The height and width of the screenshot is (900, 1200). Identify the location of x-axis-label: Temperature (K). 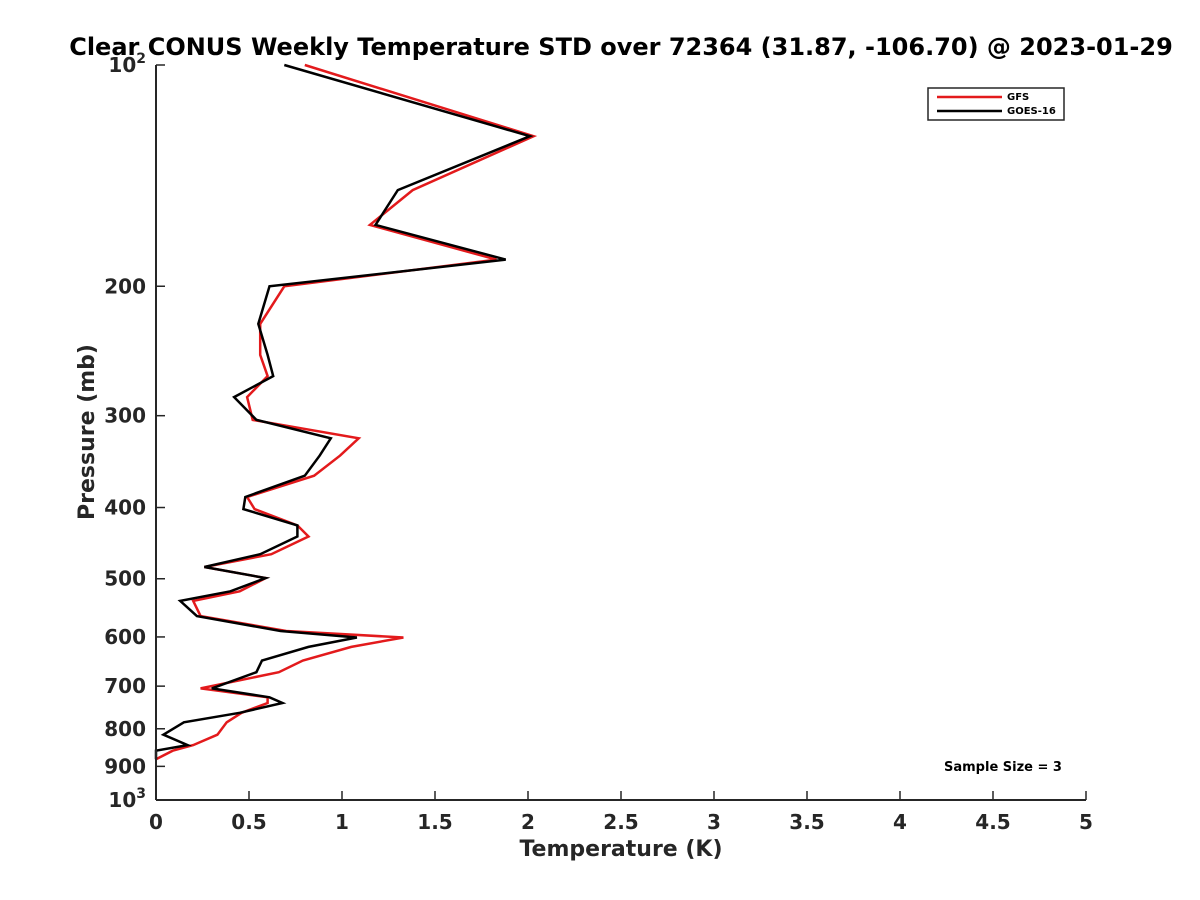
(620, 849).